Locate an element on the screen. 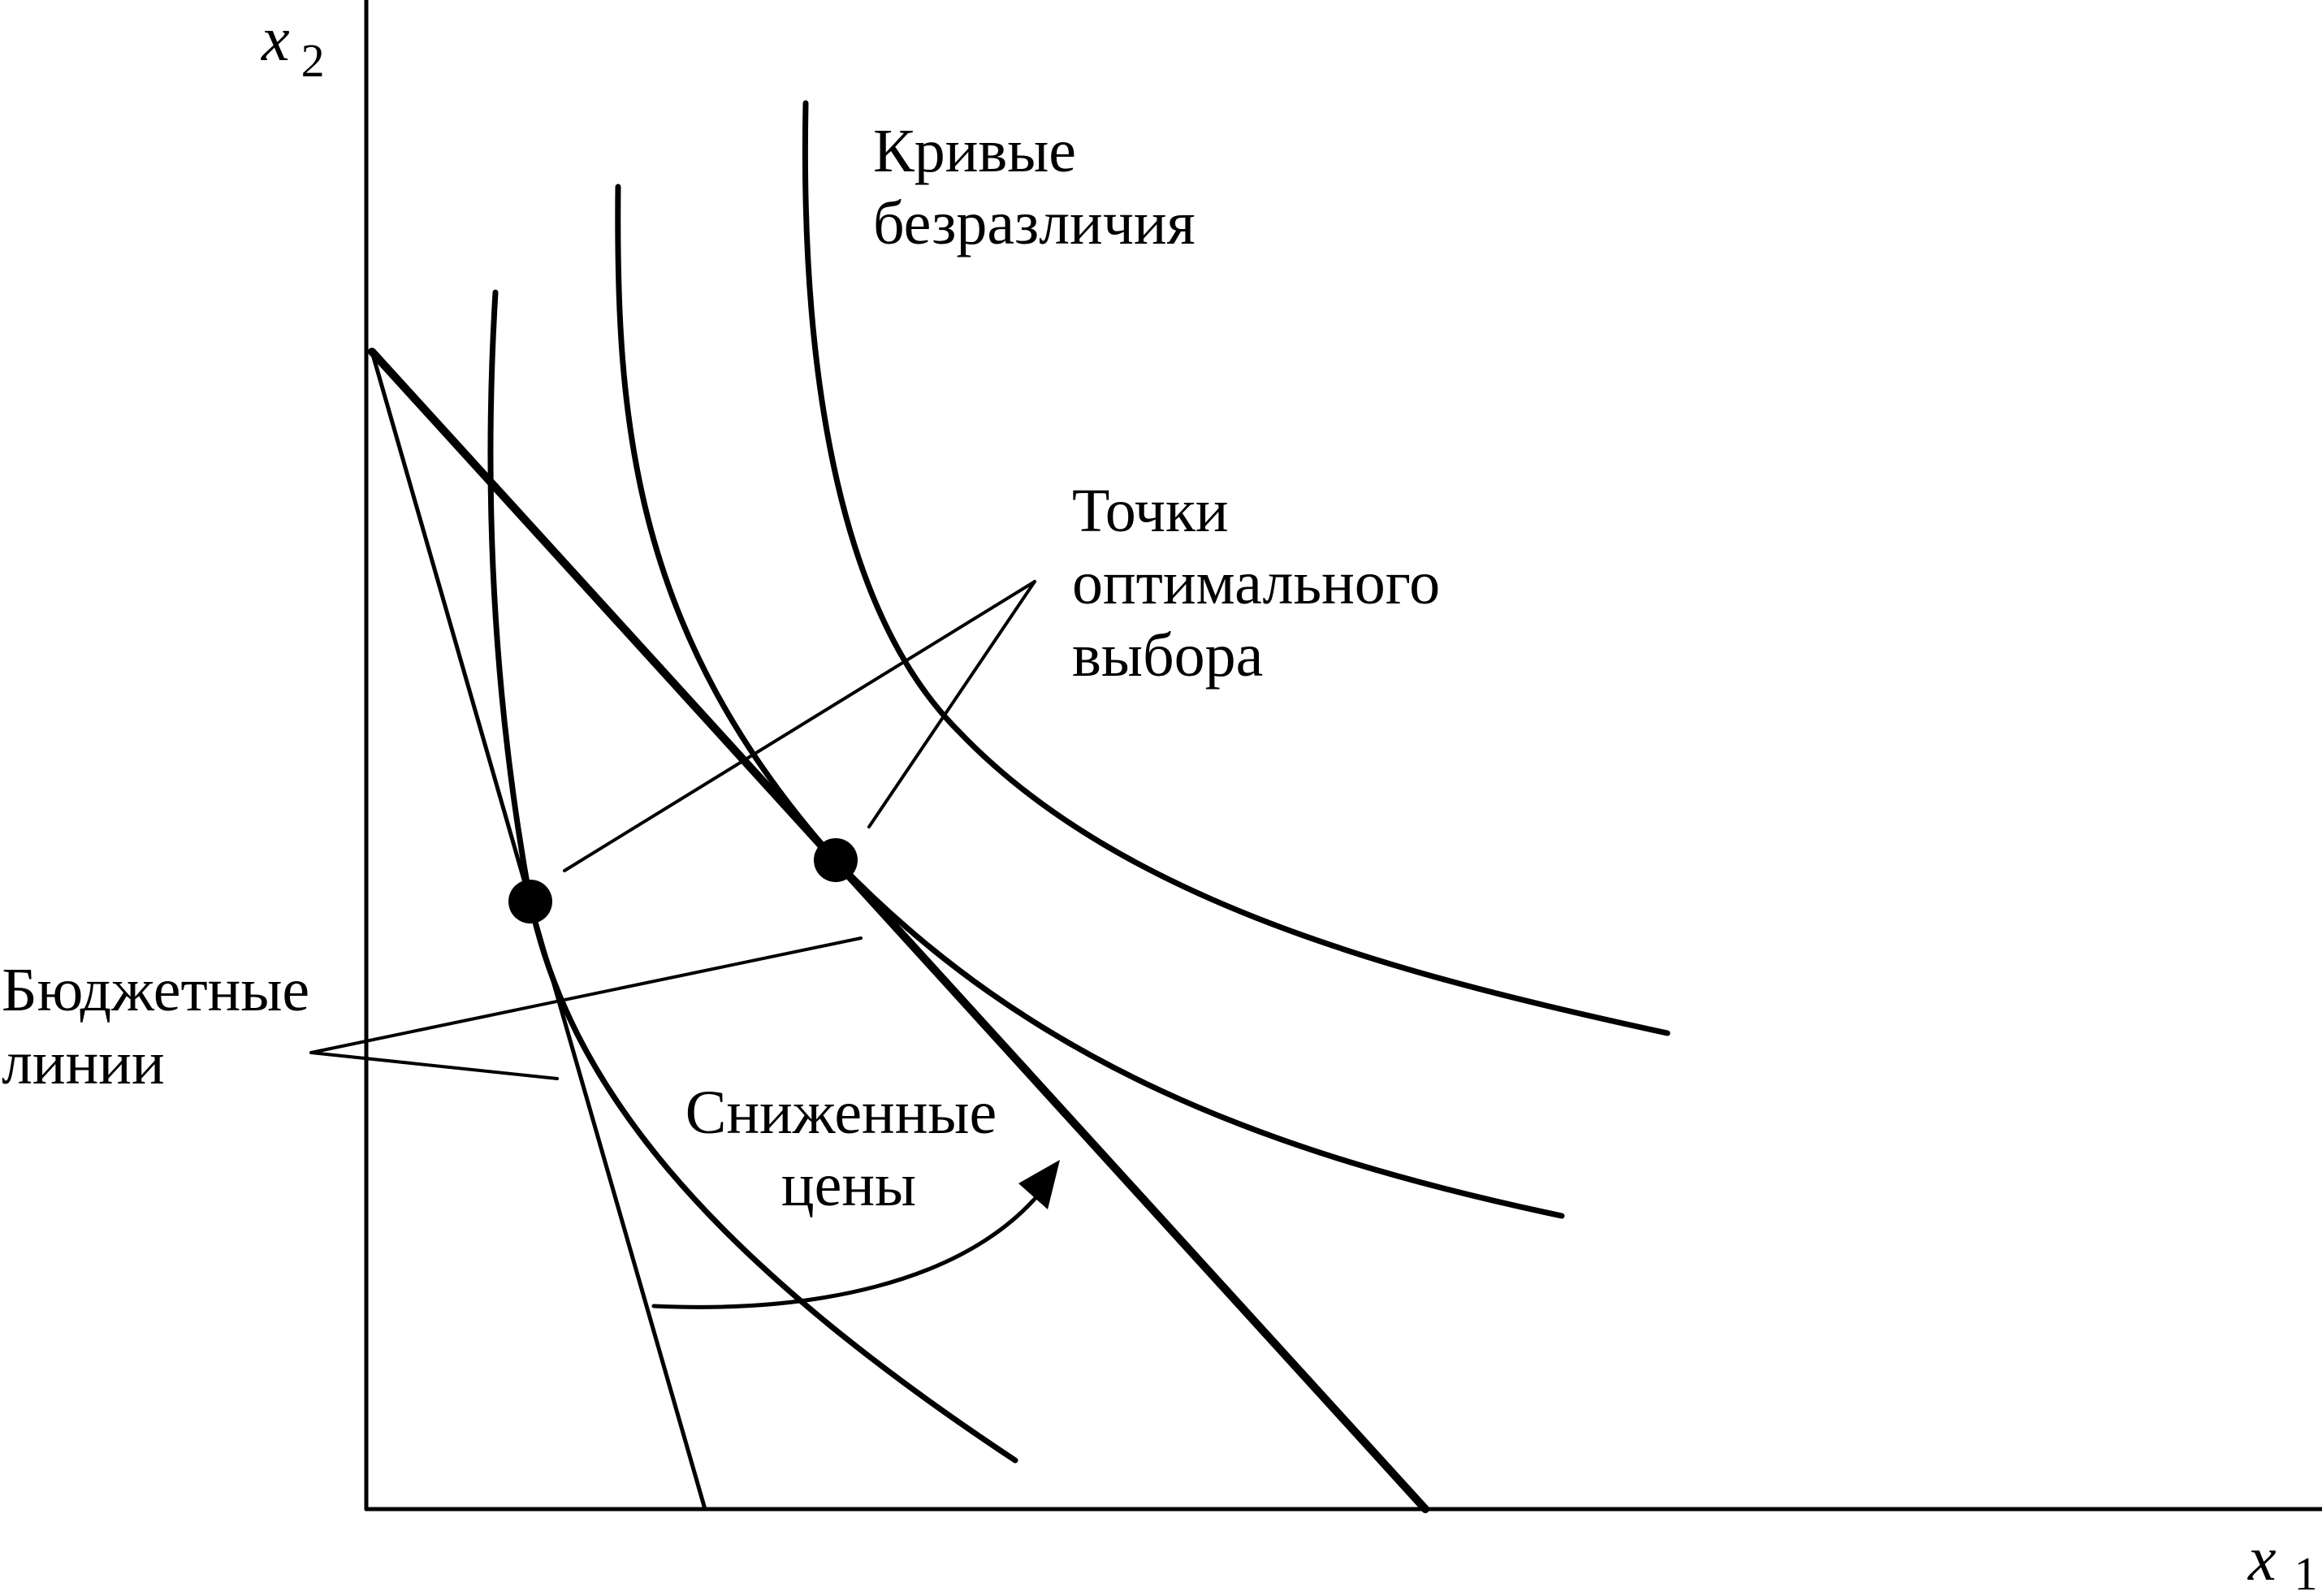 The image size is (2322, 1596). price-decrease-arrow-head is located at coordinates (1039, 1184).